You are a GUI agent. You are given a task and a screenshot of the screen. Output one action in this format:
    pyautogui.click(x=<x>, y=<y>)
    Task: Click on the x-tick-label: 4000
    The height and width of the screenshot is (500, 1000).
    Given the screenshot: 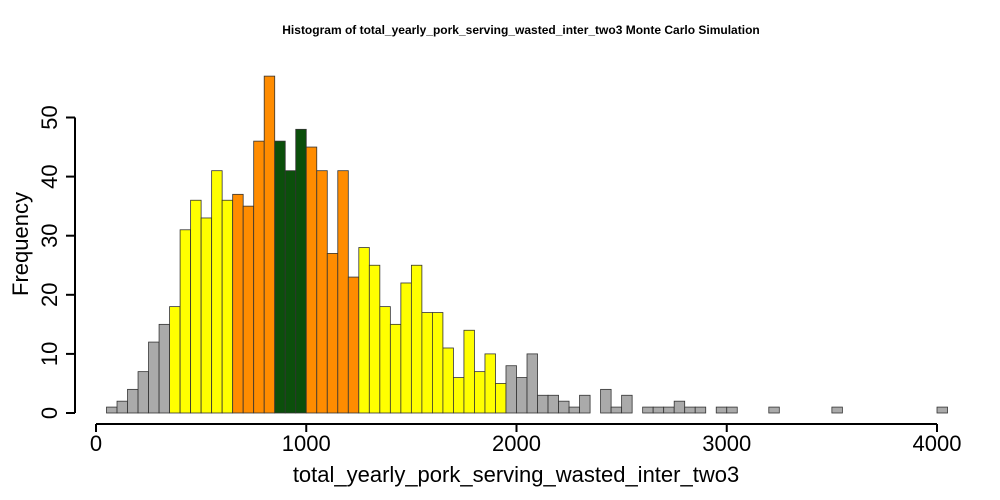 What is the action you would take?
    pyautogui.click(x=937, y=443)
    